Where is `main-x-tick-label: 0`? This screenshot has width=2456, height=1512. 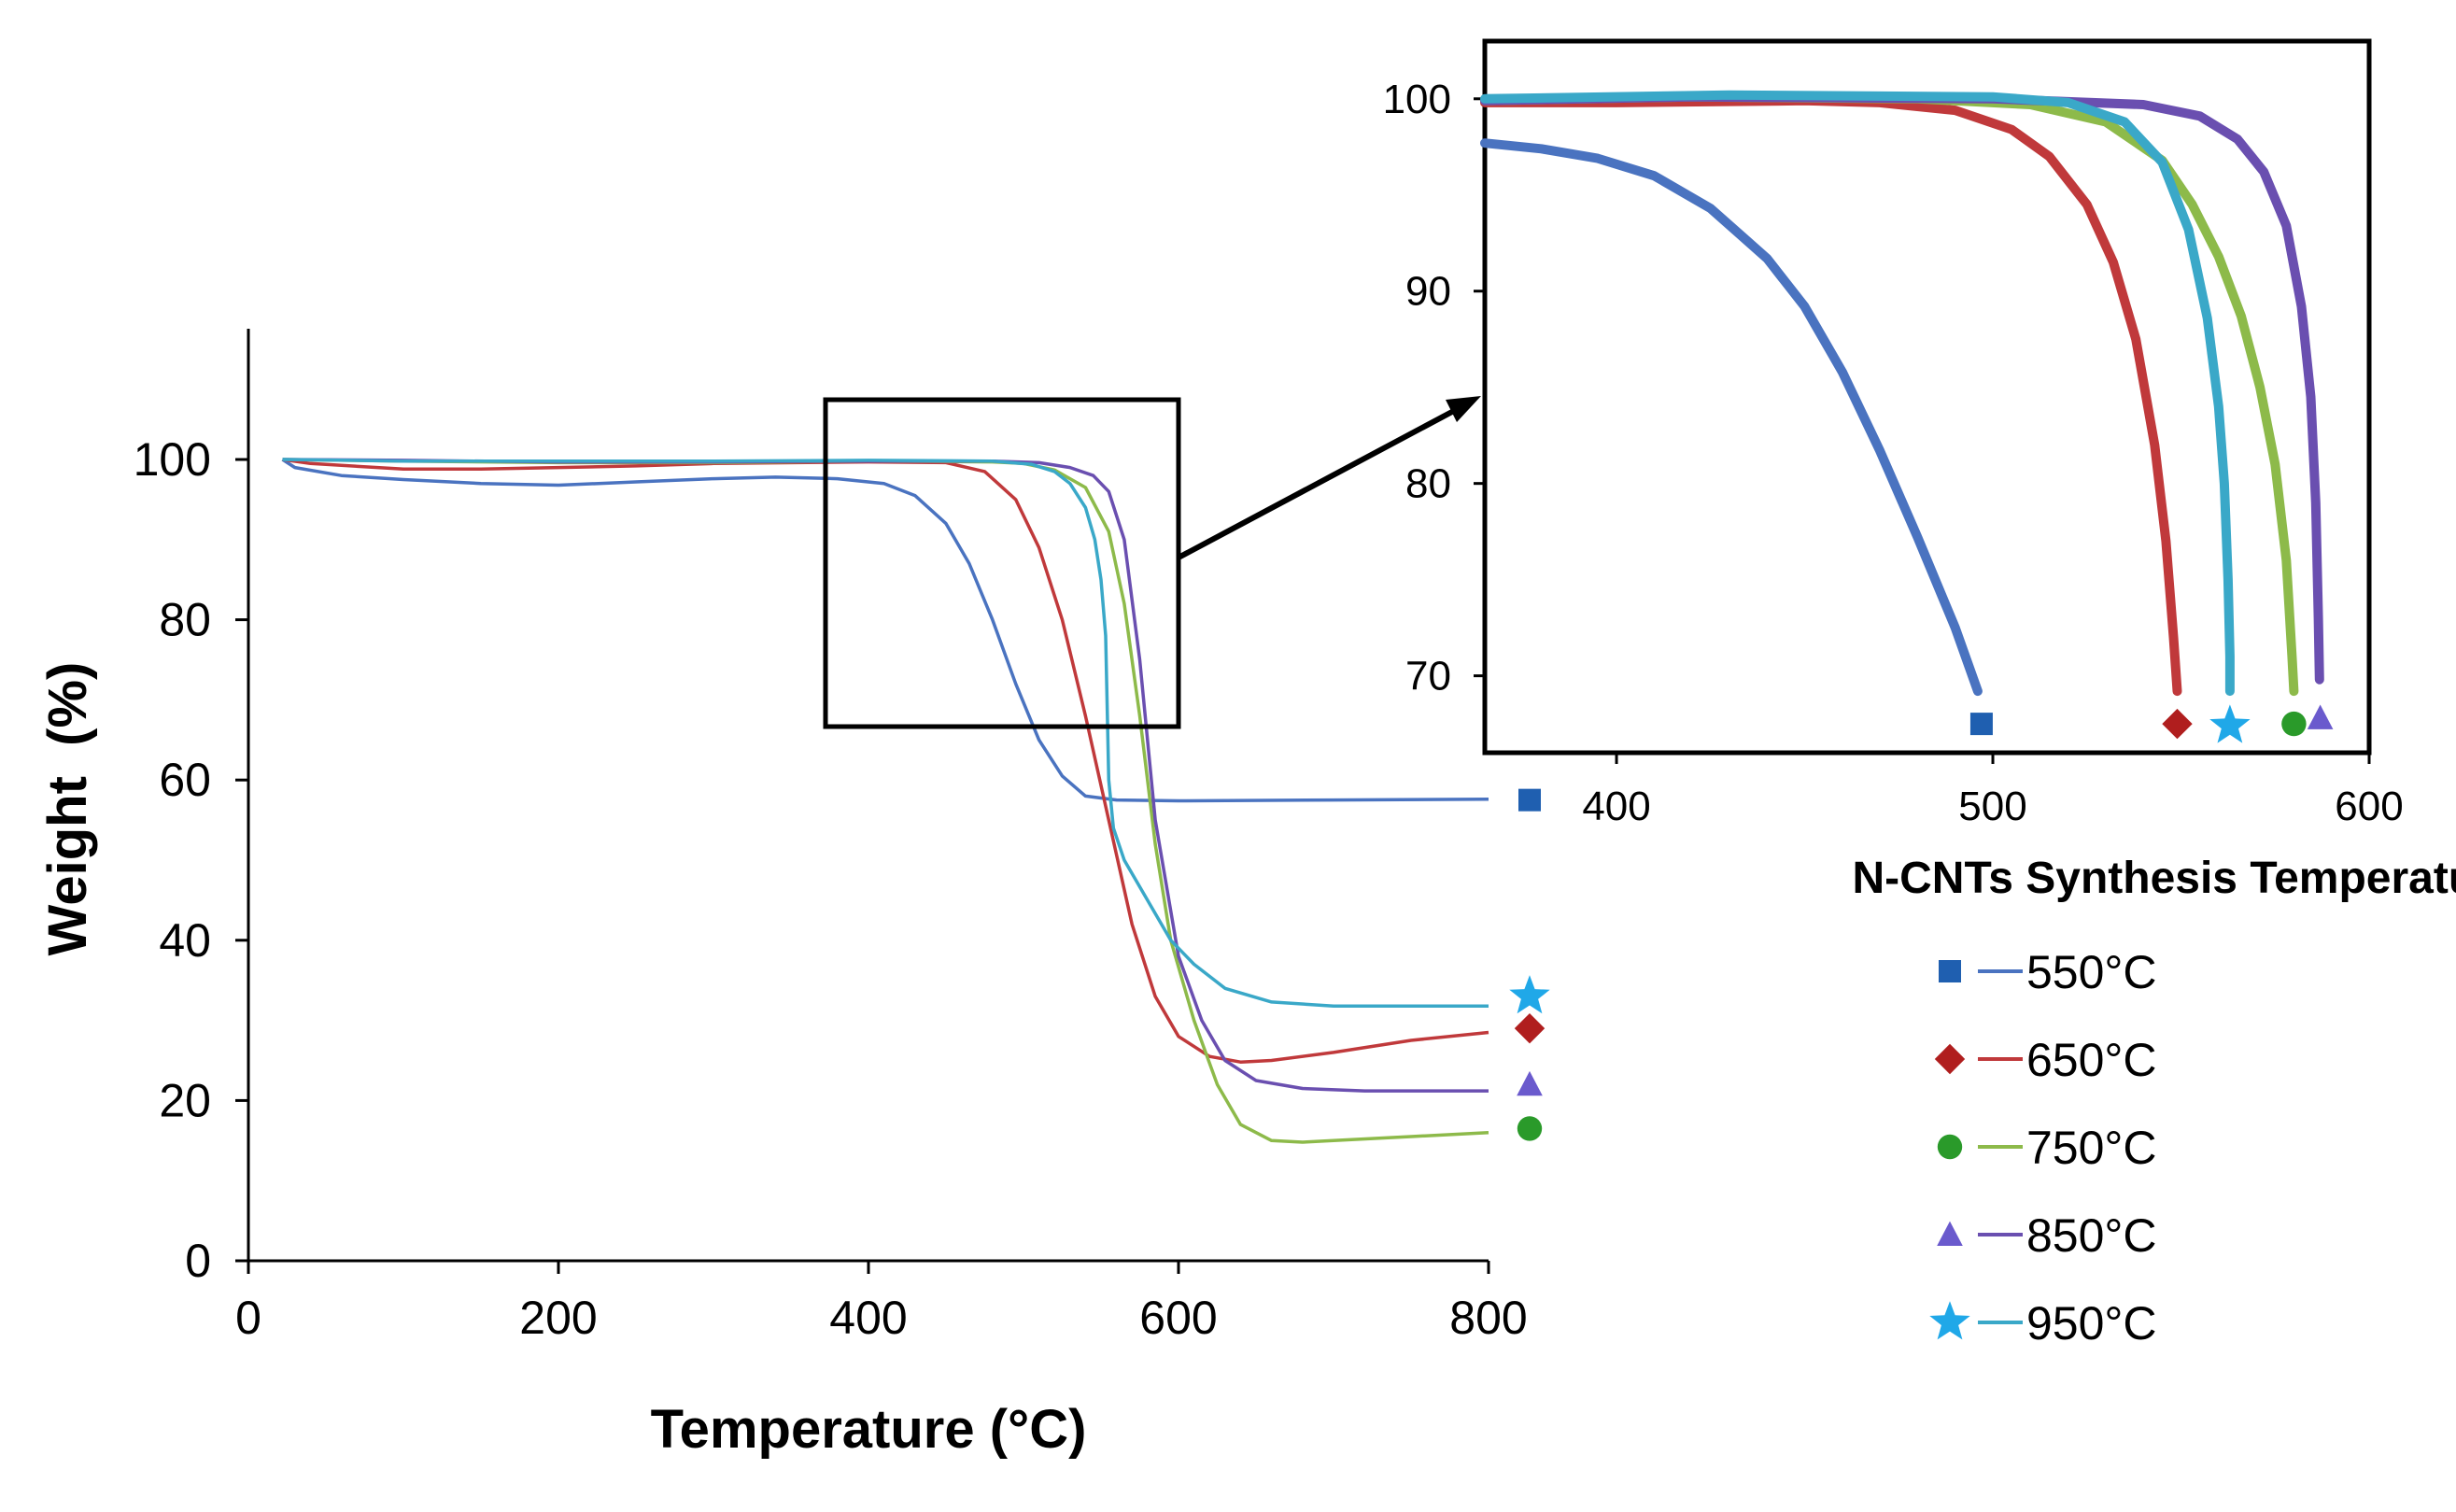 main-x-tick-label: 0 is located at coordinates (248, 1318).